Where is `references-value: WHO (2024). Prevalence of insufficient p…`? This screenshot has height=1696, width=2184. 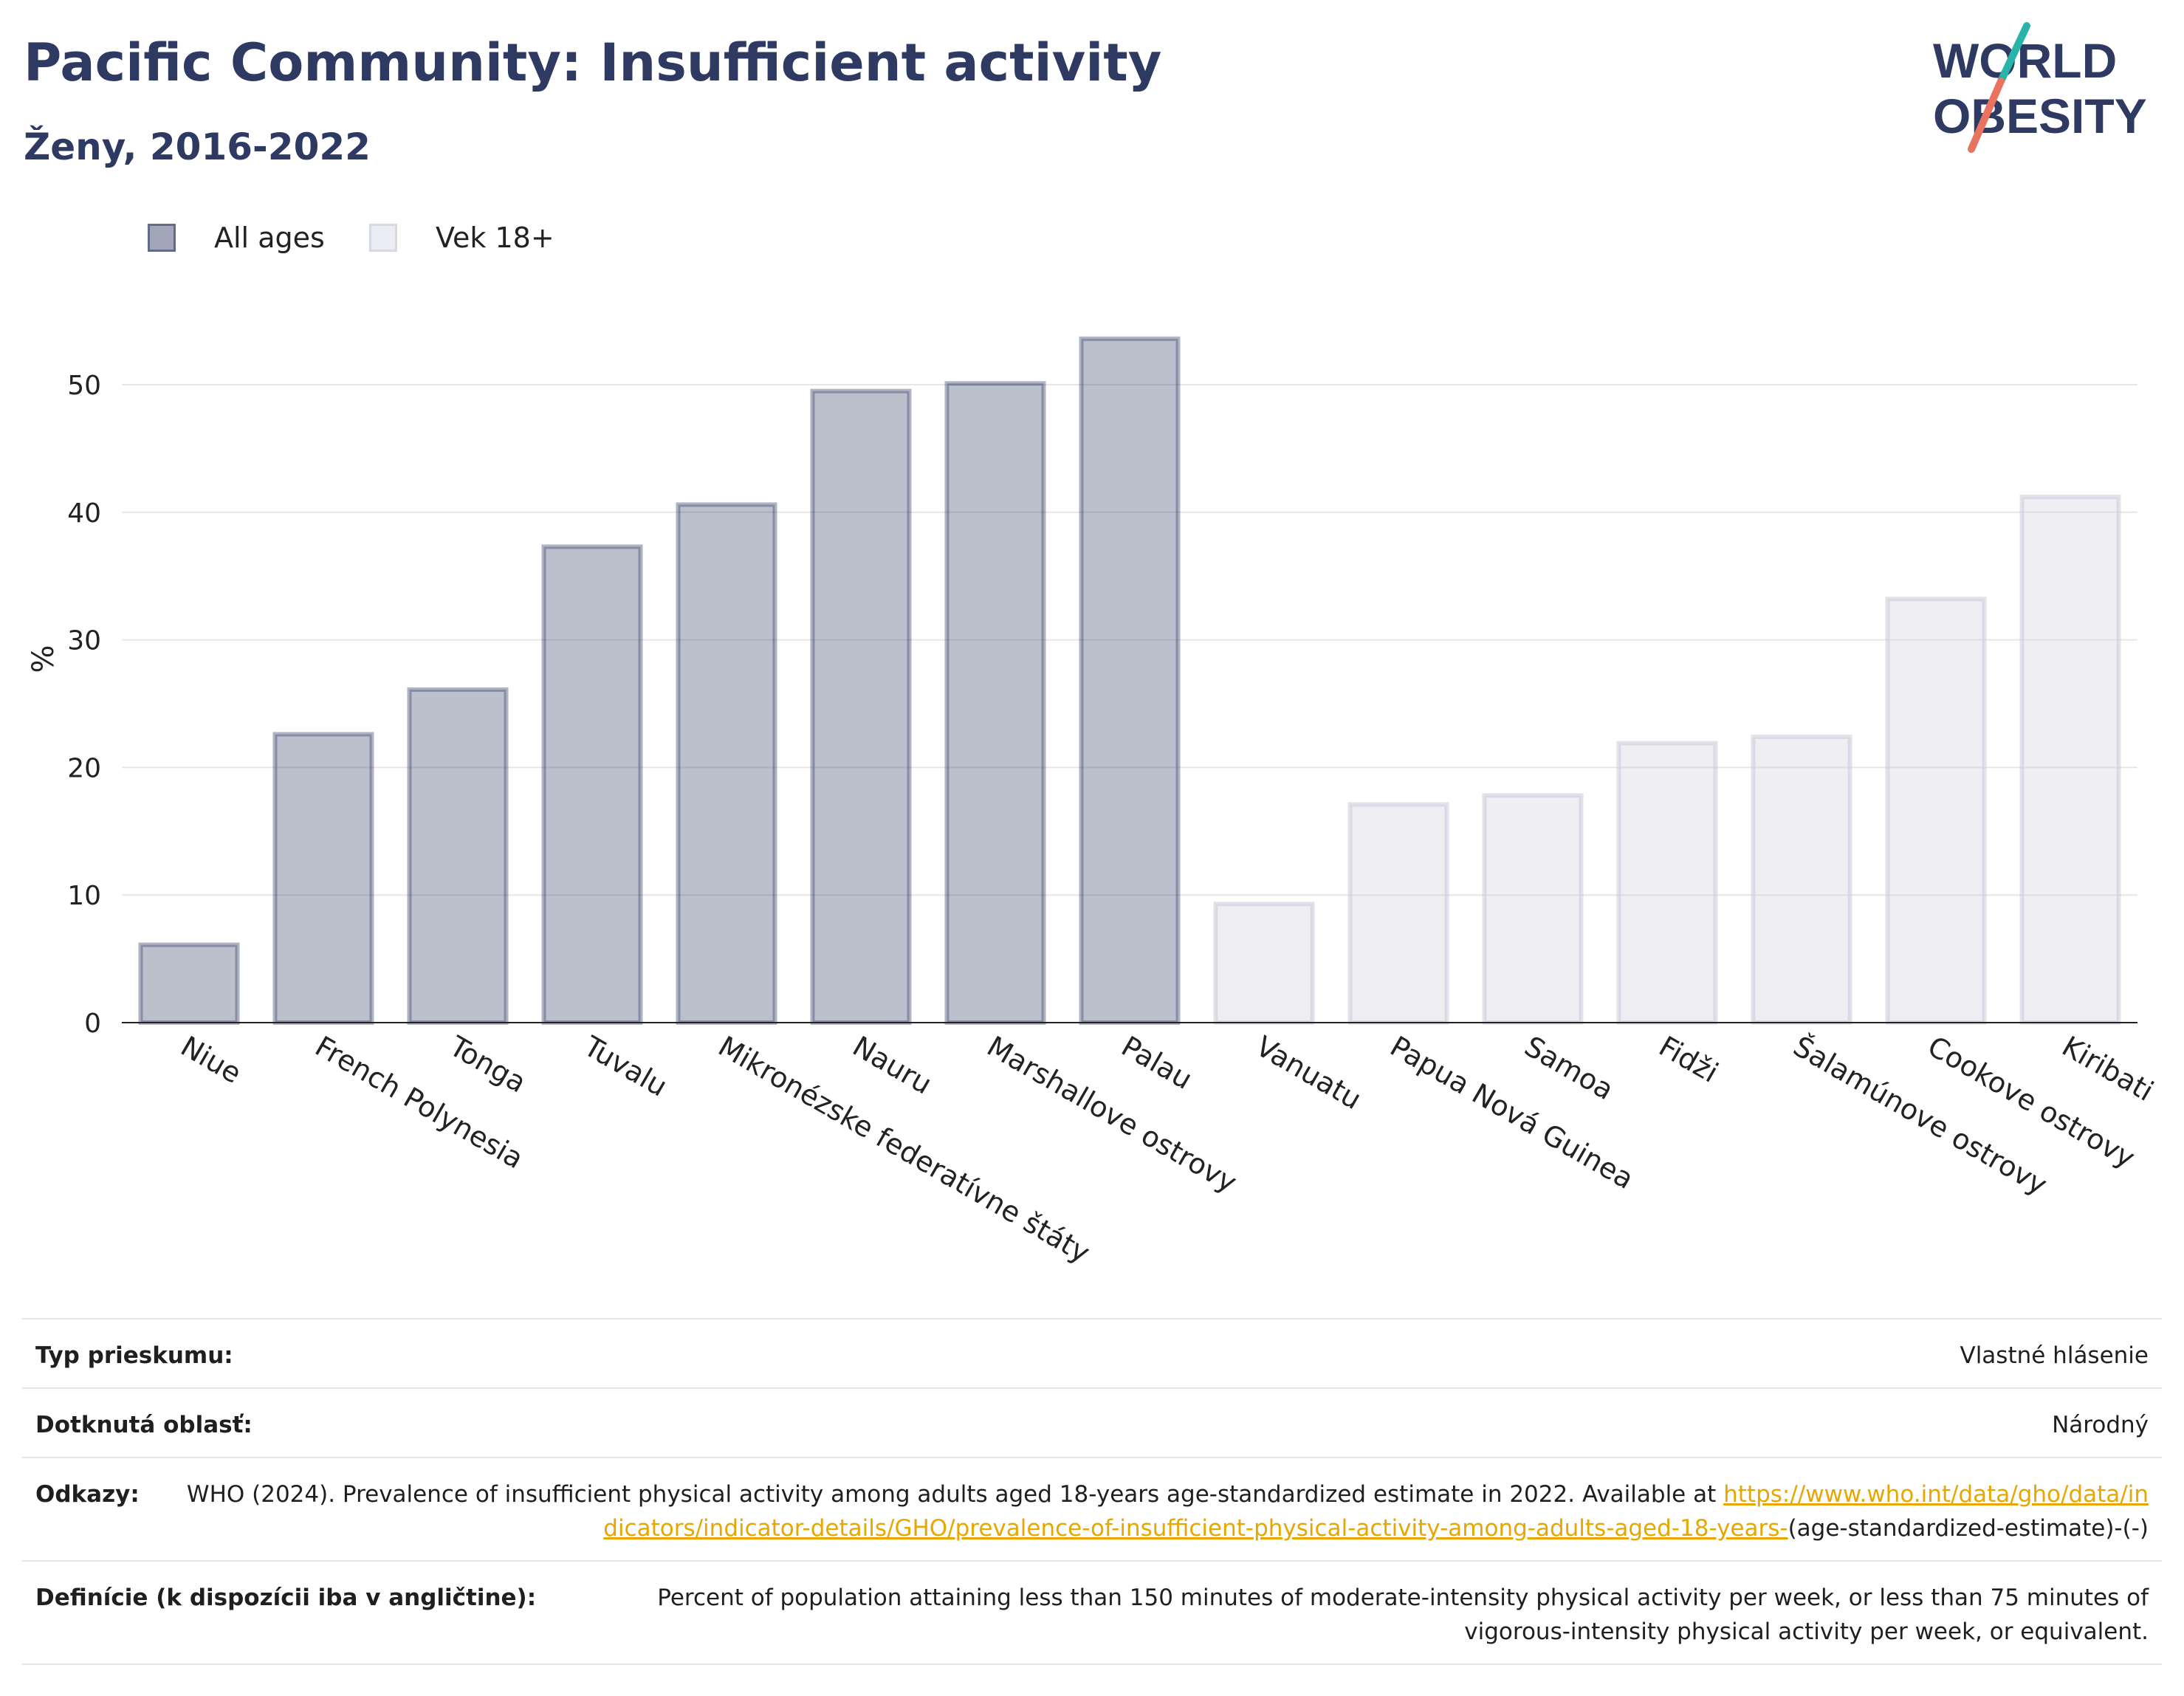 references-value: WHO (2024). Prevalence of insufficient p… is located at coordinates (1166, 1511).